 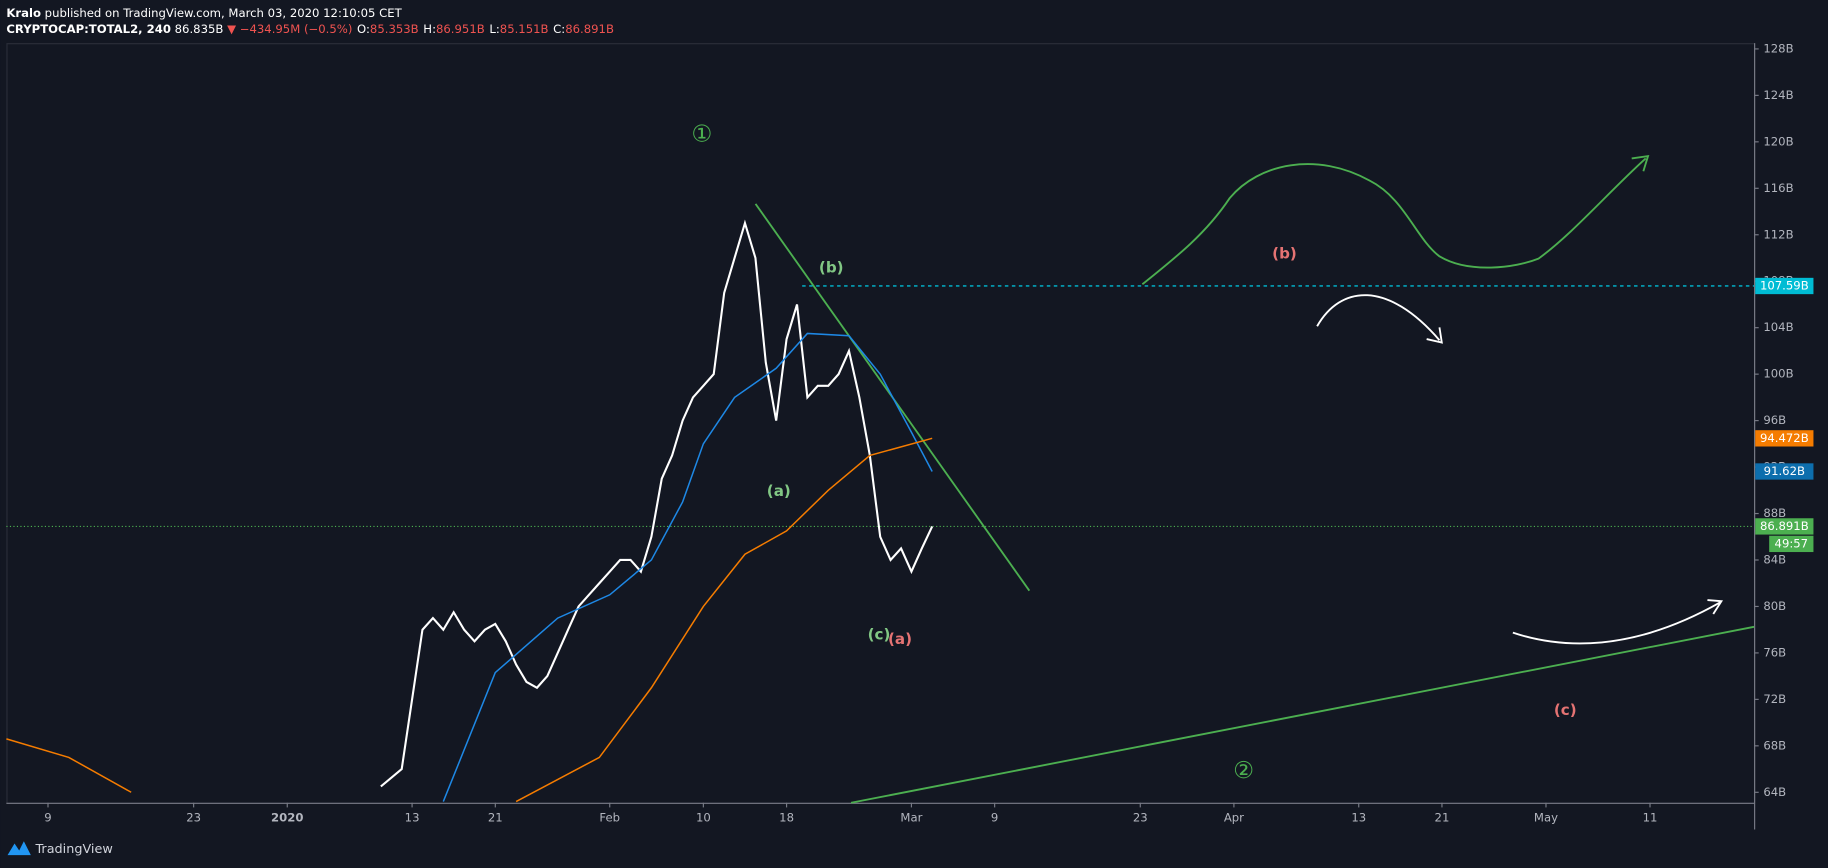 I want to click on ohlc-key: L:, so click(x=494, y=29).